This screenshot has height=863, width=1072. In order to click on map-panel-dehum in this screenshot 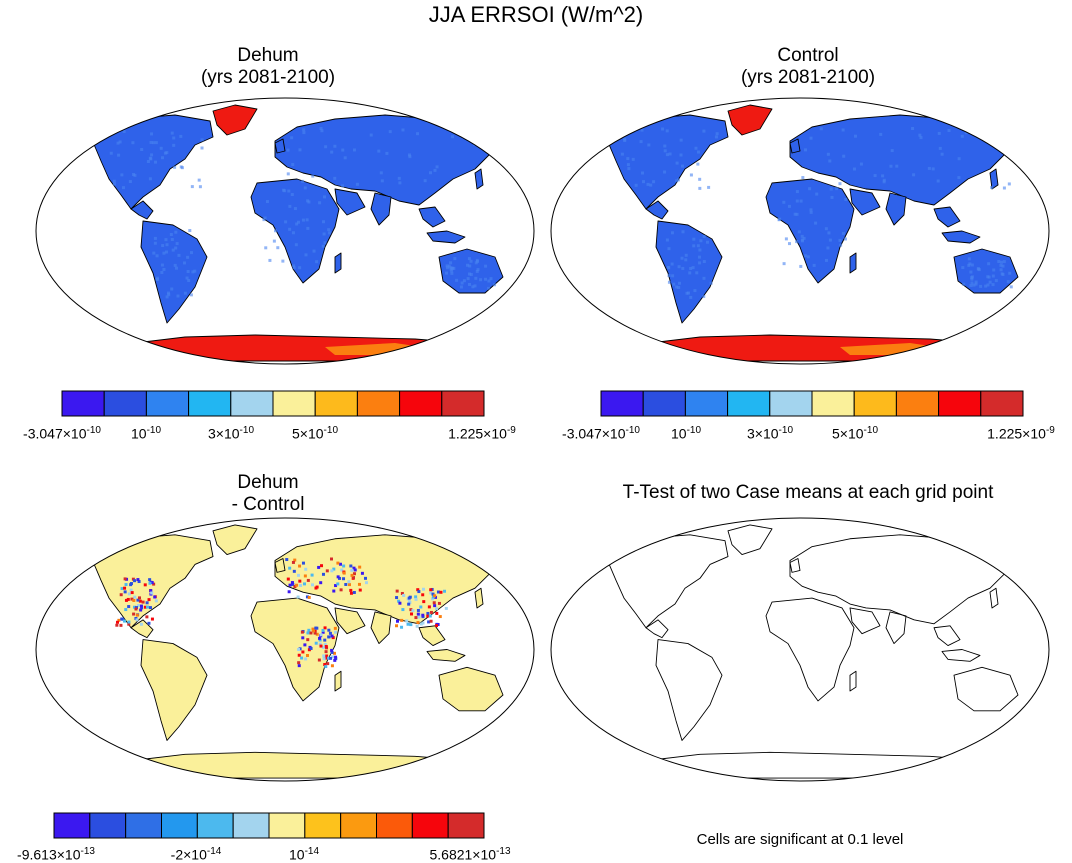, I will do `click(285, 231)`.